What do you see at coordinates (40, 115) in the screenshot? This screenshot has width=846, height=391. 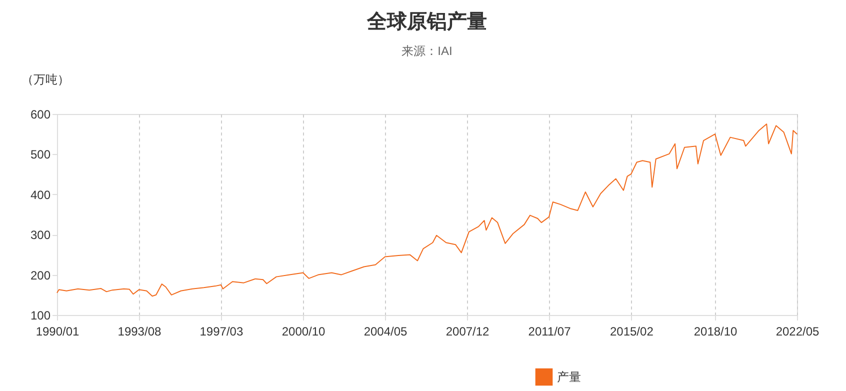 I see `y-tick-label: 600` at bounding box center [40, 115].